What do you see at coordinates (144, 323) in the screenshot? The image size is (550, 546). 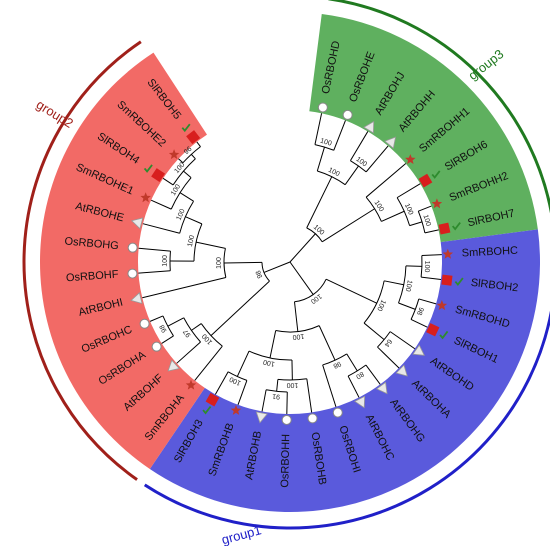 I see `circle-marker-osrbohc` at bounding box center [144, 323].